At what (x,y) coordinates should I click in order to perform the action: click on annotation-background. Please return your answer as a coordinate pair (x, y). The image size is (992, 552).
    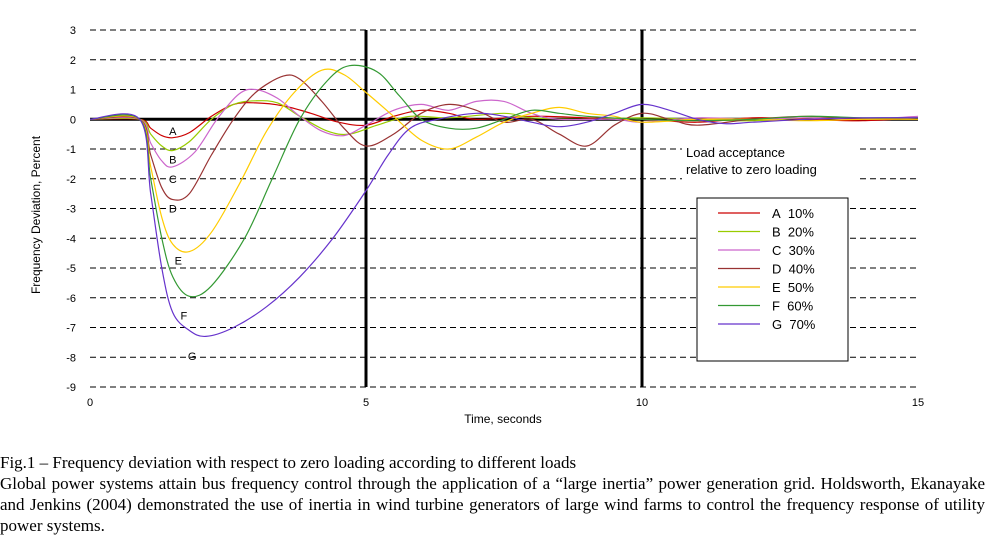
    Looking at the image, I should click on (771, 162).